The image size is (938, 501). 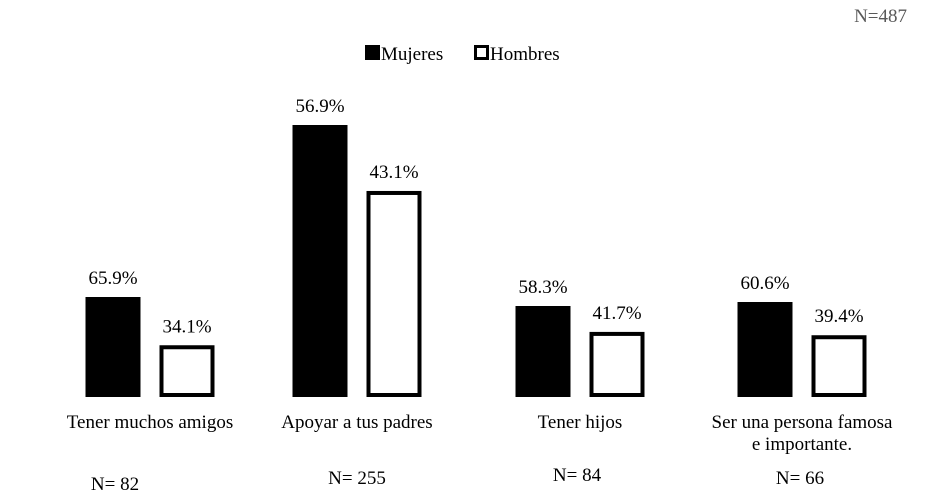 What do you see at coordinates (150, 422) in the screenshot?
I see `category-label-1: Tener muchos amigos` at bounding box center [150, 422].